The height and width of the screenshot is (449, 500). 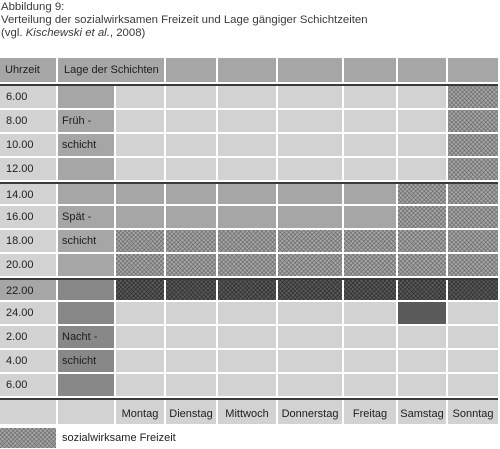 What do you see at coordinates (473, 70) in the screenshot?
I see `header-filler-cell` at bounding box center [473, 70].